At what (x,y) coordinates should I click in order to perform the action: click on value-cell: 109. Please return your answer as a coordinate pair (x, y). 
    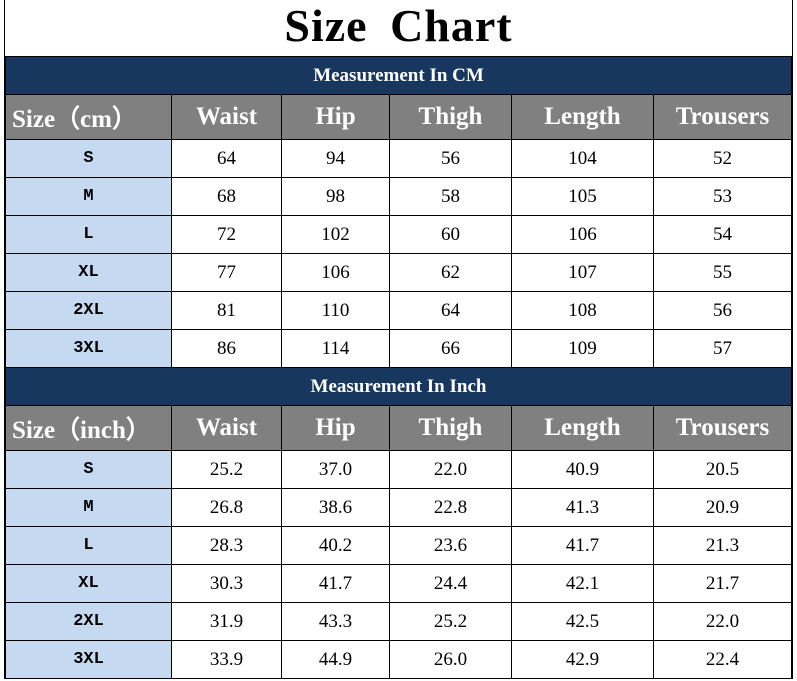
    Looking at the image, I should click on (582, 348).